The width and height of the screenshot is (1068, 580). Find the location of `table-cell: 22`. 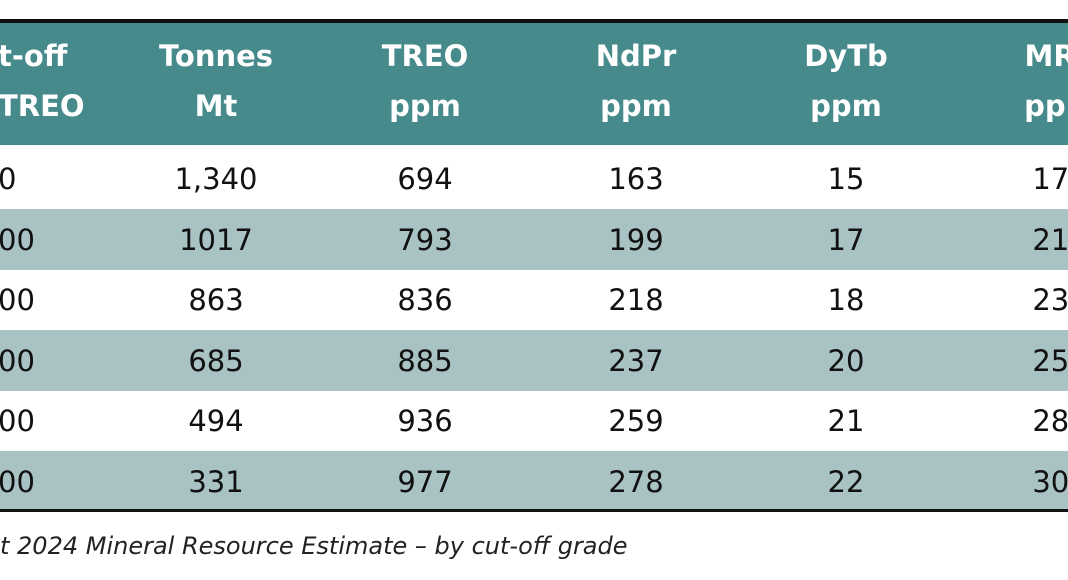

table-cell: 22 is located at coordinates (846, 481).